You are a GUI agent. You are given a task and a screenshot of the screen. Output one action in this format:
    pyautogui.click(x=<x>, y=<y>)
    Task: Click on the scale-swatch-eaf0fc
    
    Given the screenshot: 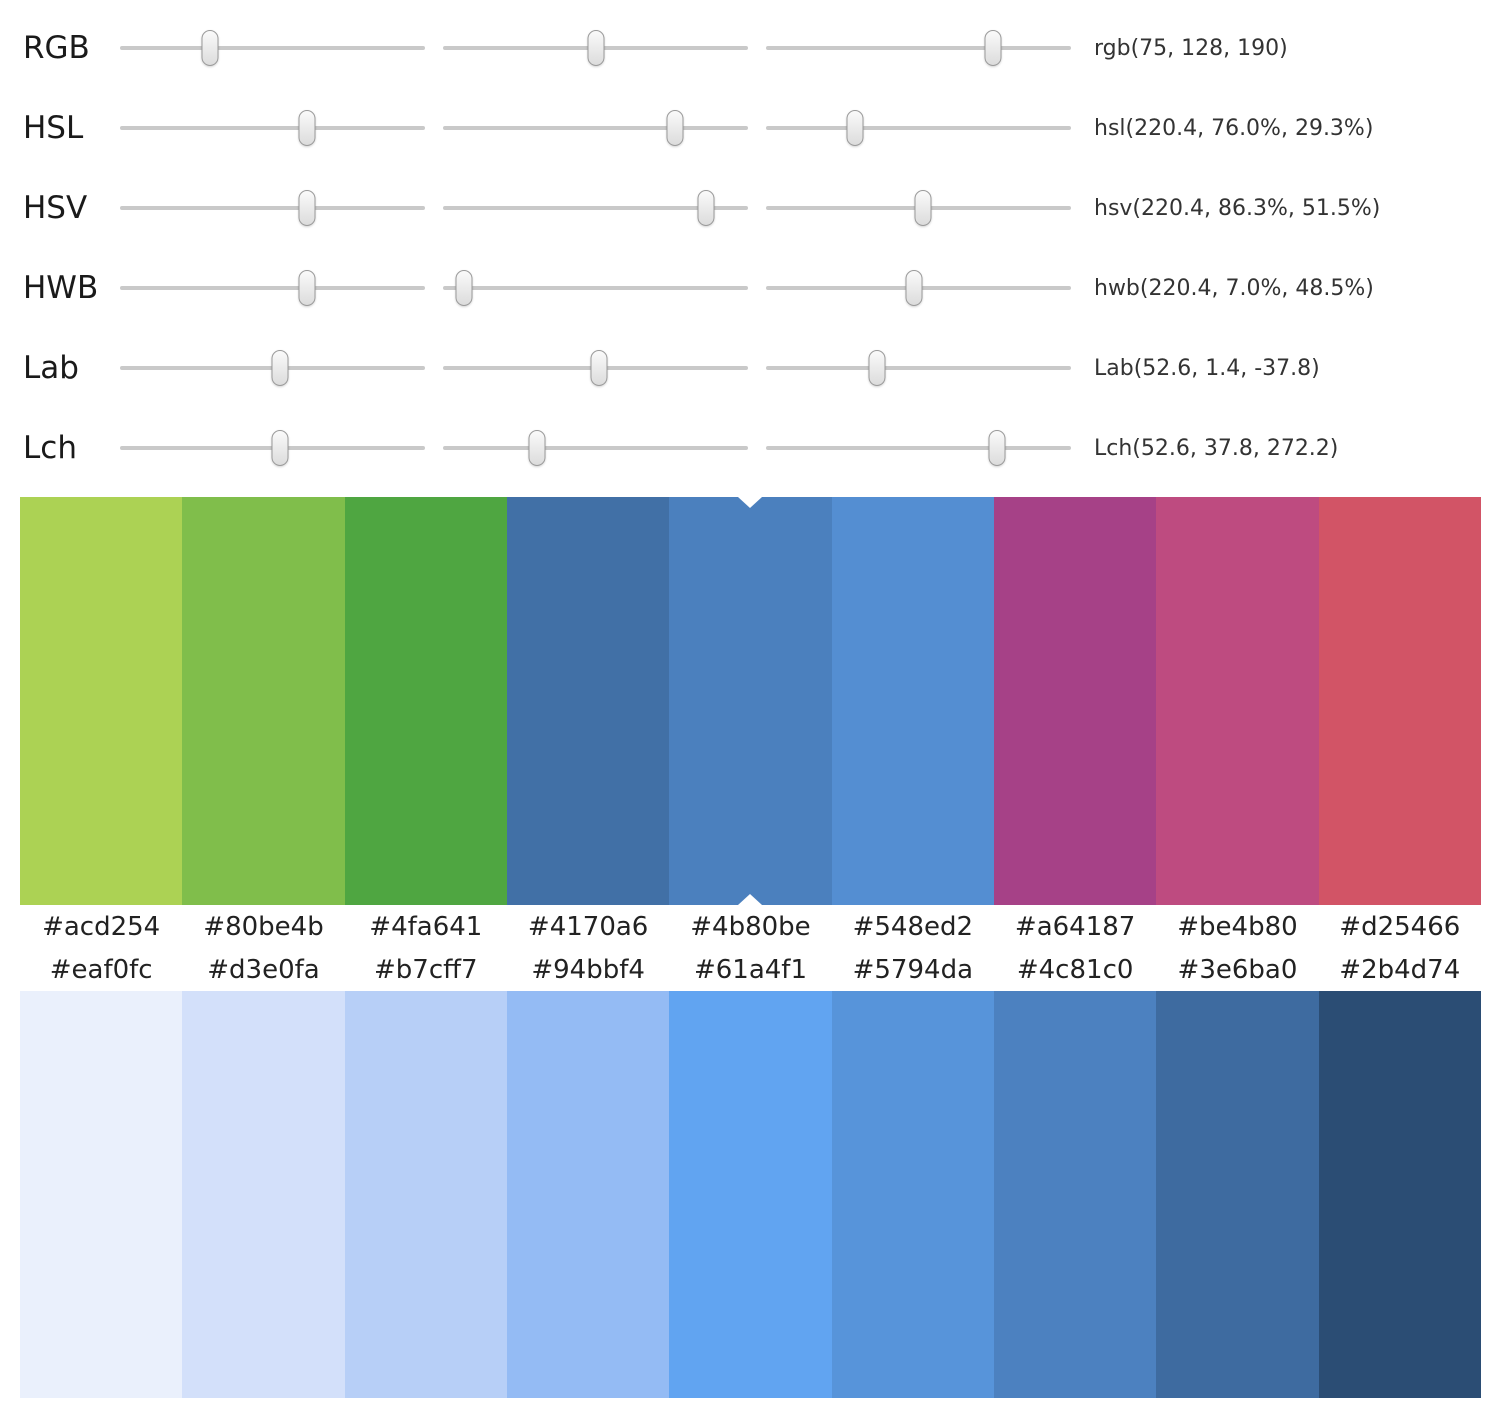 What is the action you would take?
    pyautogui.click(x=101, y=1194)
    